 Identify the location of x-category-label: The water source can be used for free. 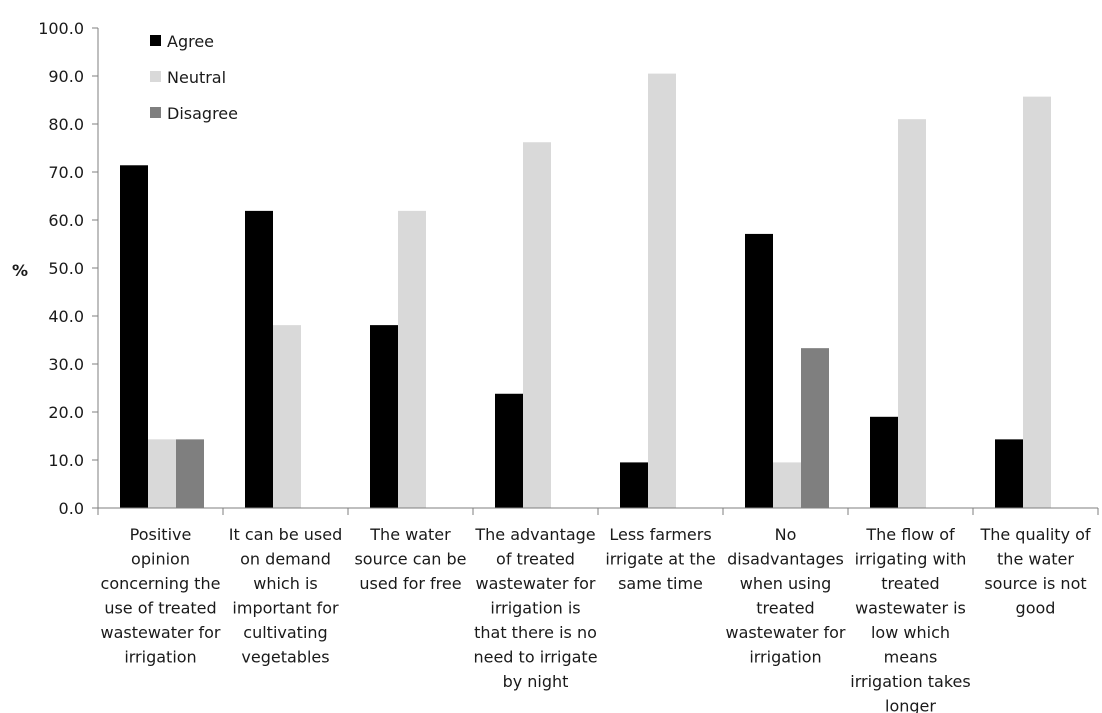
(410, 559).